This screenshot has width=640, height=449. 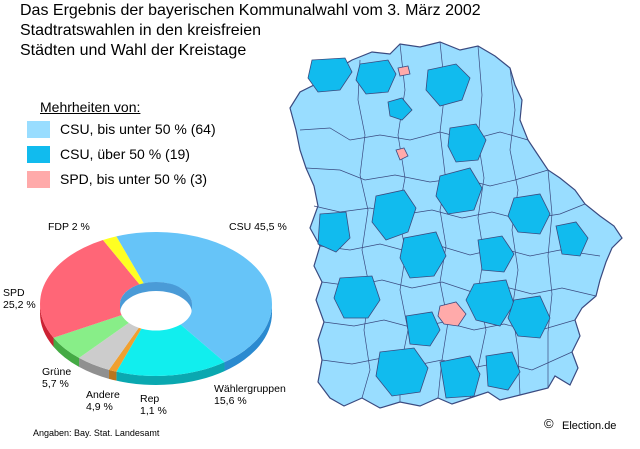 I want to click on donut-sides, so click(x=156, y=344).